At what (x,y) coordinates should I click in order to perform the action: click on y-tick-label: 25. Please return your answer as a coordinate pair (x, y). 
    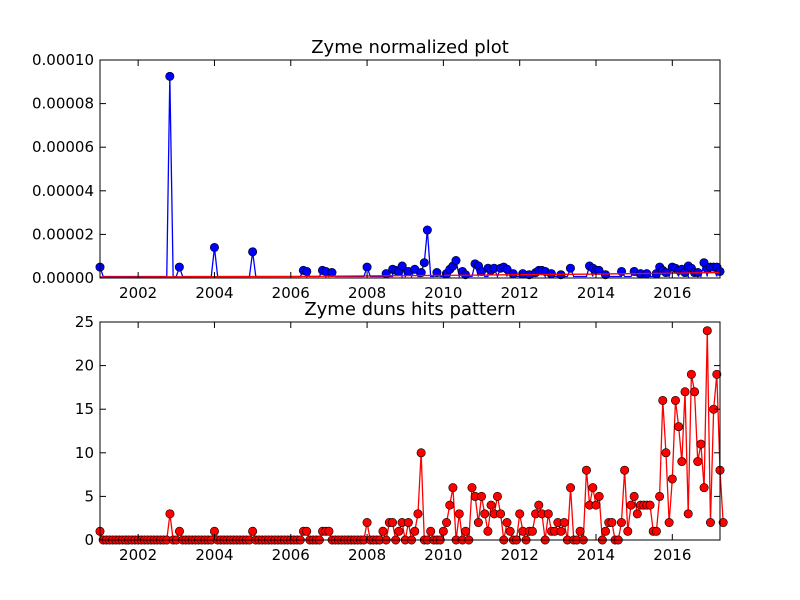
    Looking at the image, I should click on (84, 322).